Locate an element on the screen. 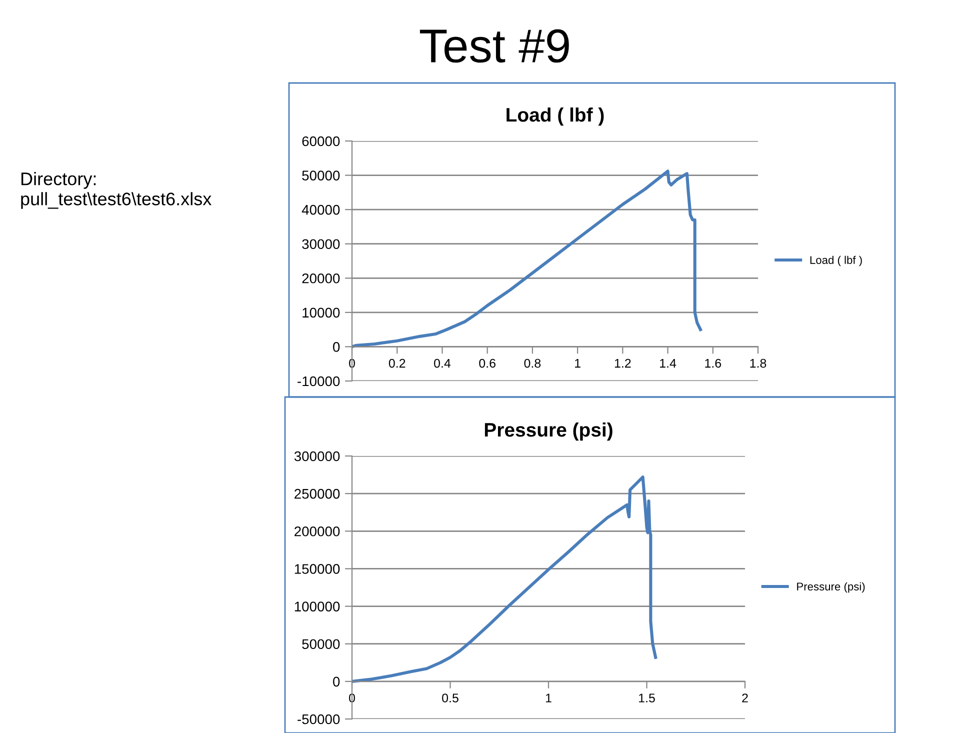 This screenshot has width=975, height=733. y-tick-label: 300000 is located at coordinates (317, 456).